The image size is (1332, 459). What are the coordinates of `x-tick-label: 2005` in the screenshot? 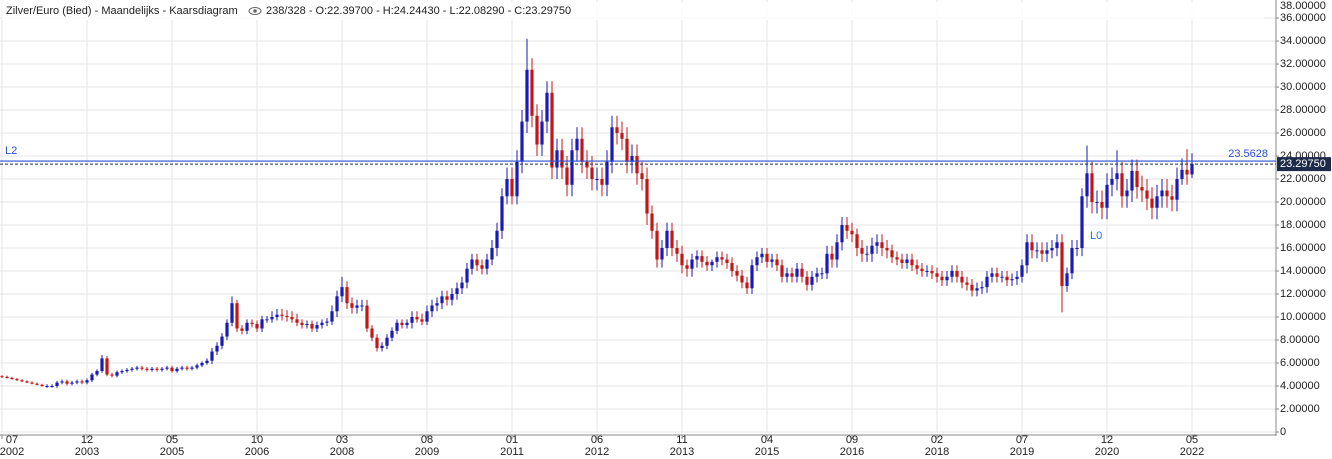 It's located at (172, 452).